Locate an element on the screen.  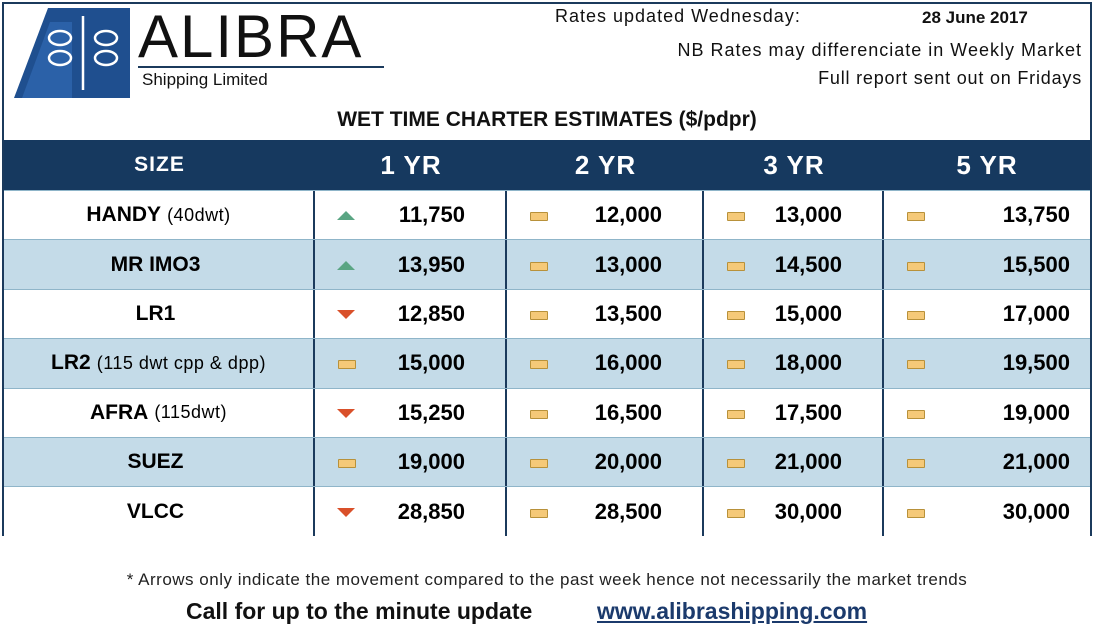
rate-cell-3yr: 30,000 is located at coordinates (794, 511).